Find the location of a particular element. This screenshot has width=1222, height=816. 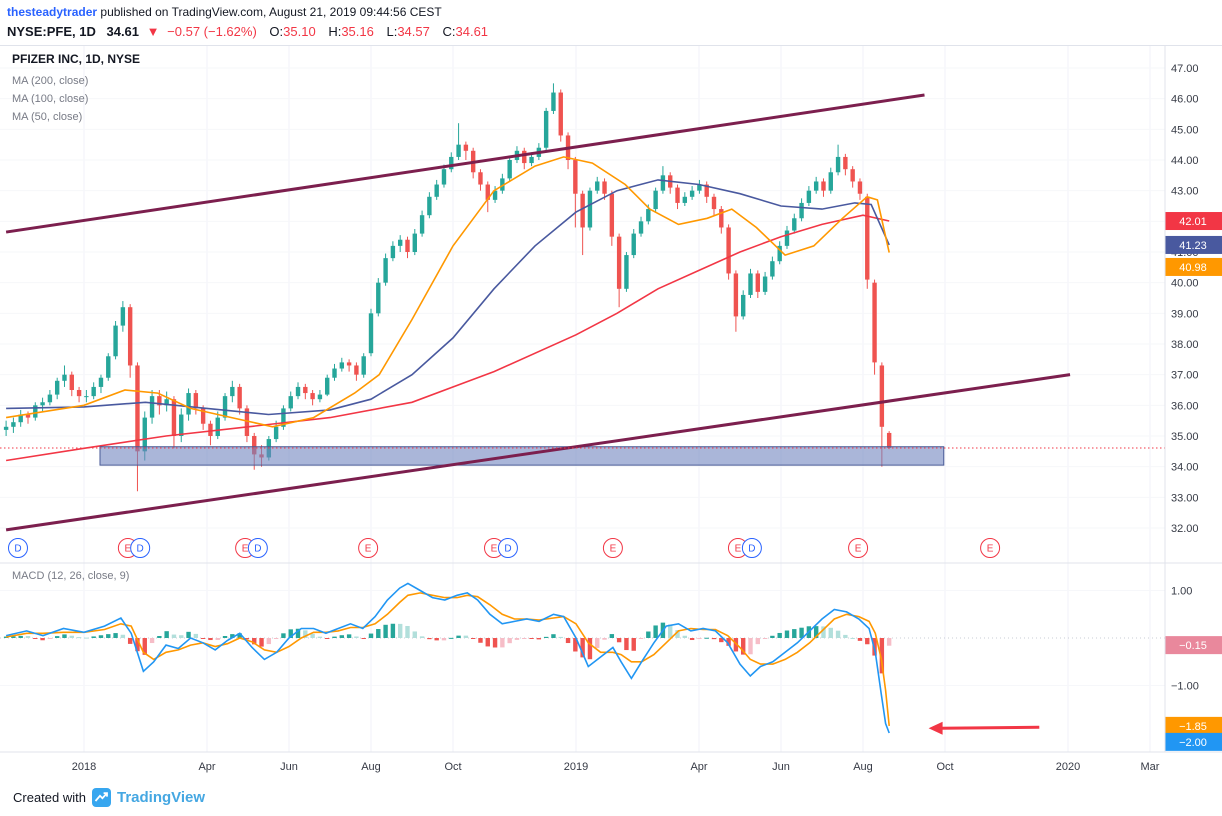

ma-value-label: 42.01 is located at coordinates (1193, 221).